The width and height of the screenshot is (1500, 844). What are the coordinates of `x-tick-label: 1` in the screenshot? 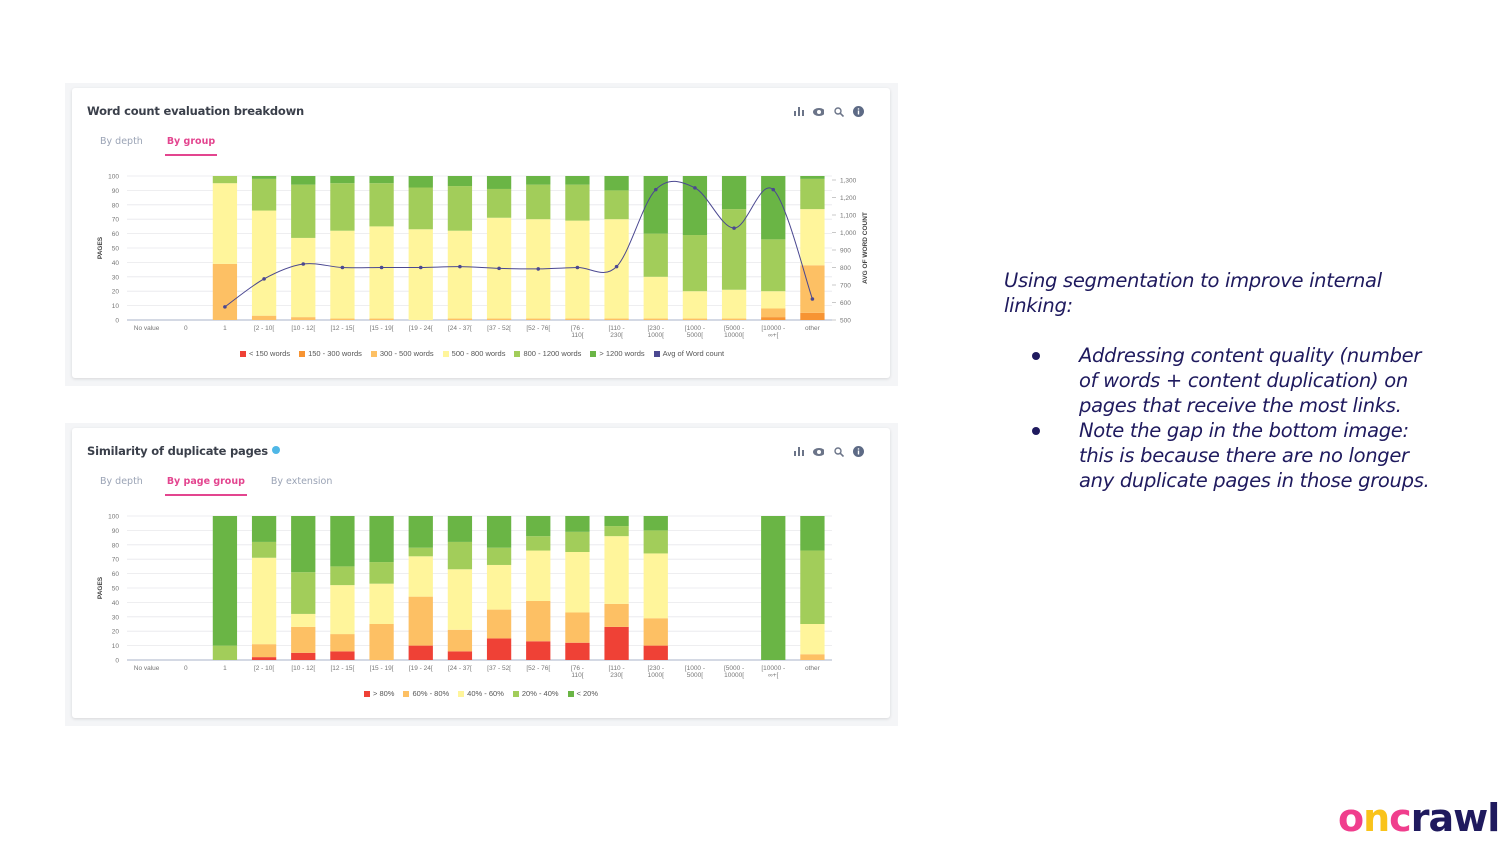 It's located at (225, 668).